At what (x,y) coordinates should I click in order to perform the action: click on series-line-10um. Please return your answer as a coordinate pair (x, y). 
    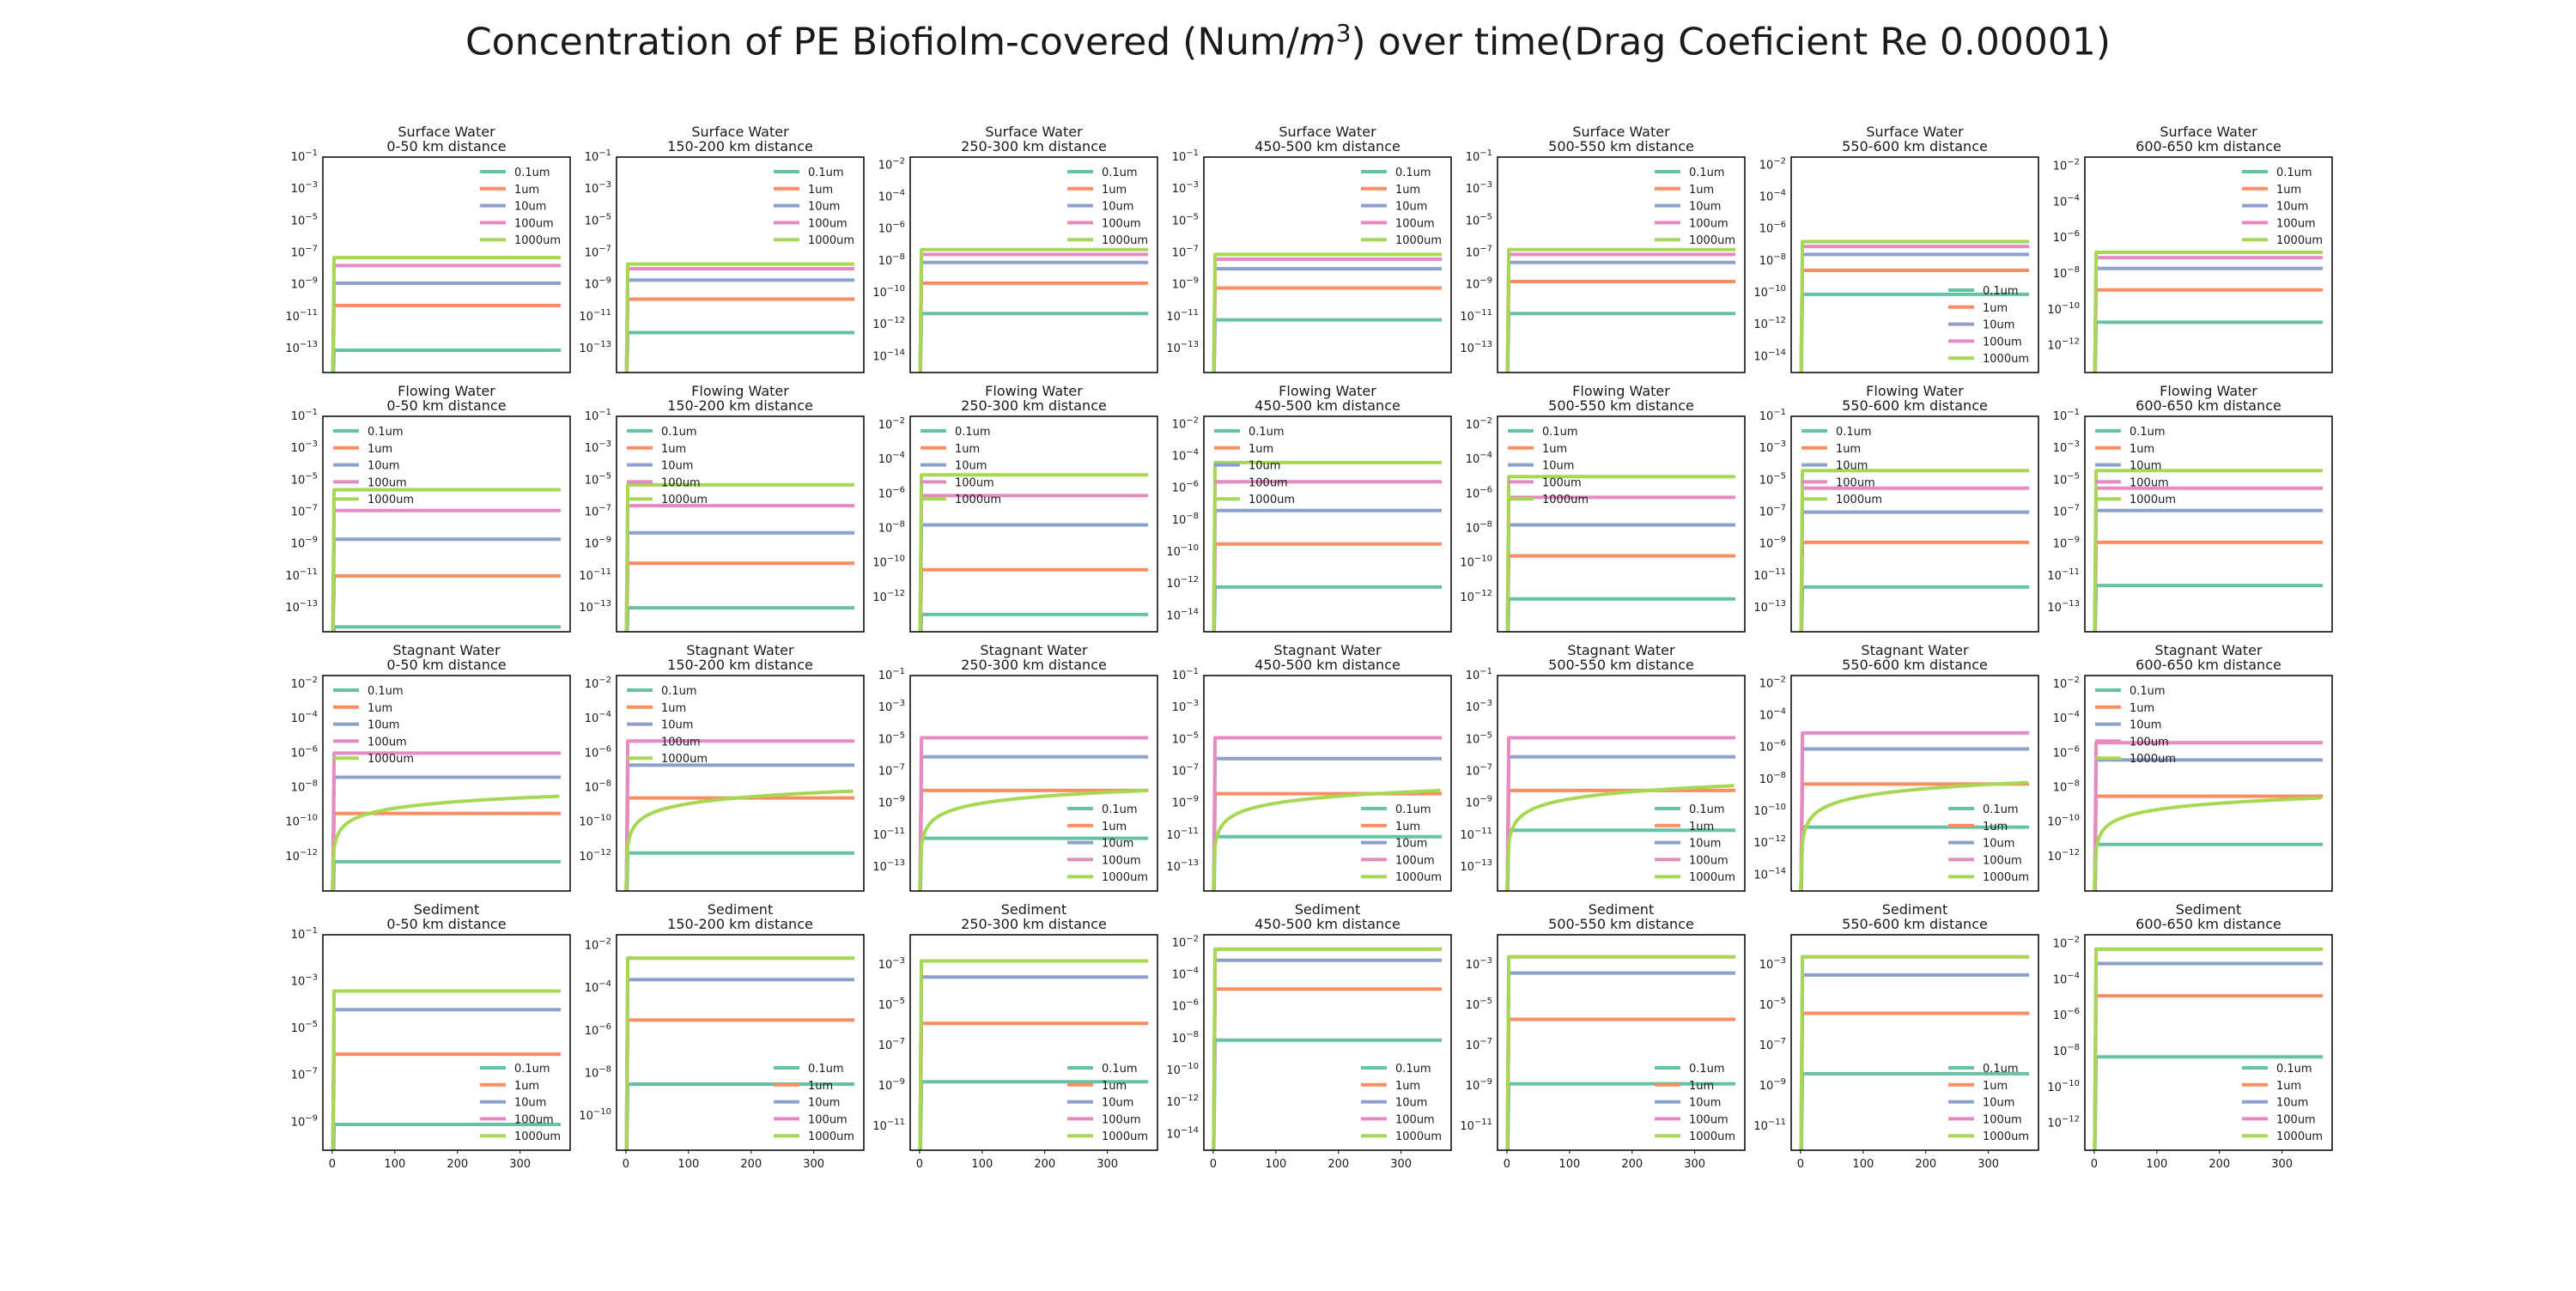
    Looking at the image, I should click on (1915, 1061).